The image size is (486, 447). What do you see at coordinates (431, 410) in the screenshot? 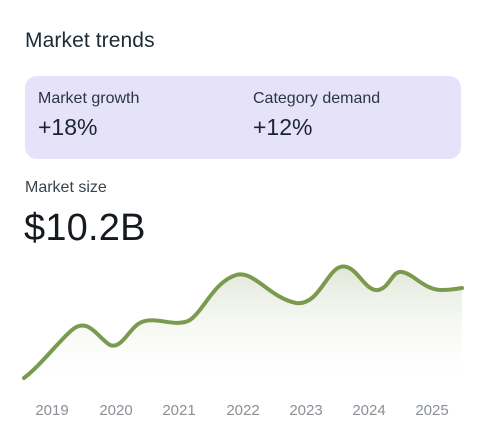
I see `x-tick-label: 2025` at bounding box center [431, 410].